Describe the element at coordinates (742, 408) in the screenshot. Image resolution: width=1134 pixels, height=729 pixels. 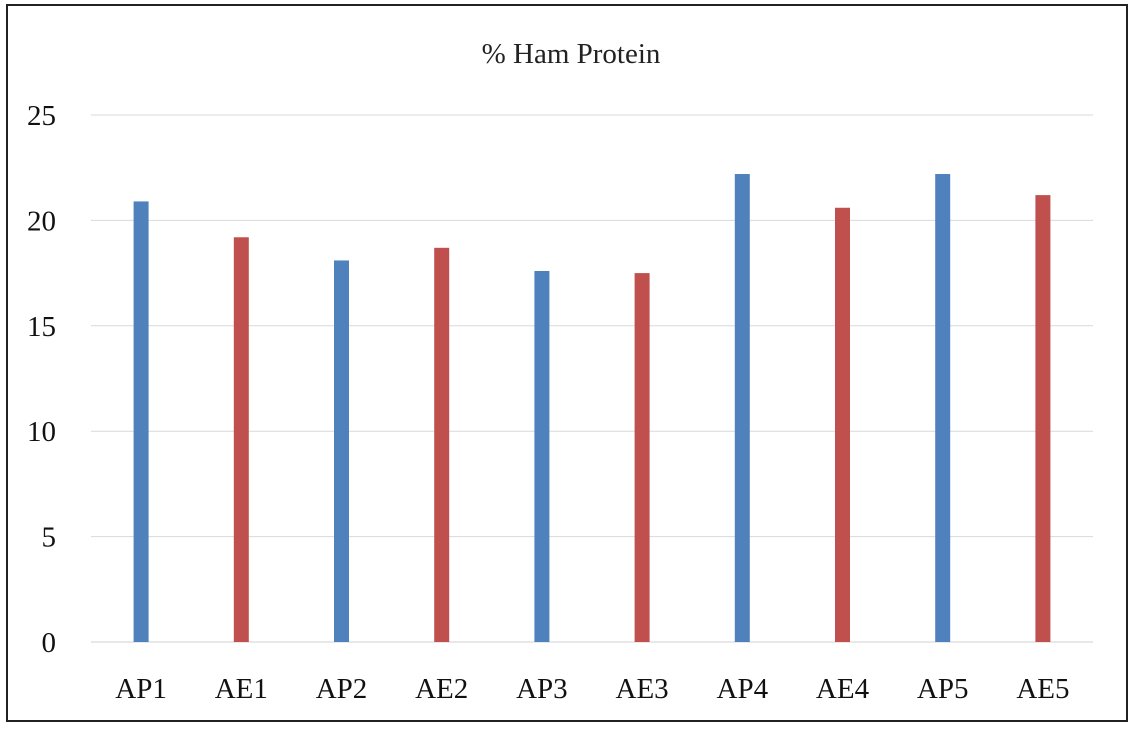
I see `bar-ap4` at that location.